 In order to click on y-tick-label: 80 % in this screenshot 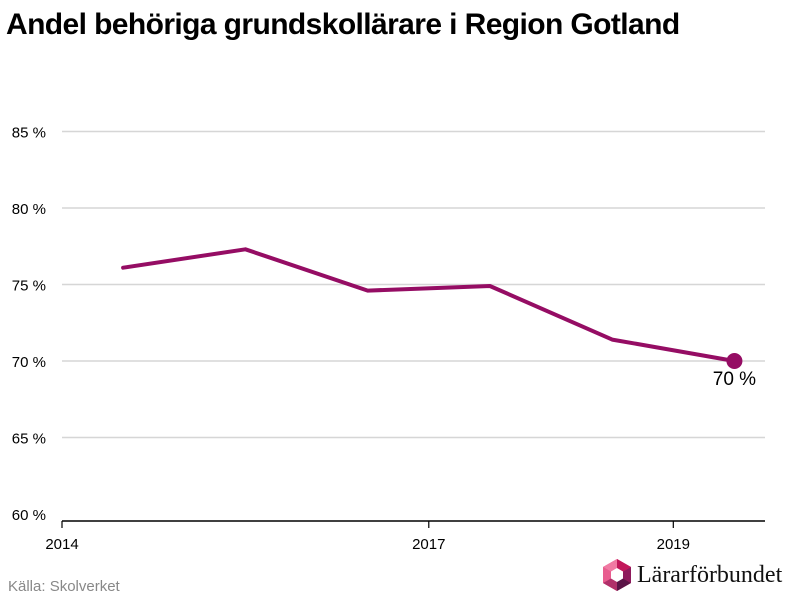, I will do `click(29, 209)`.